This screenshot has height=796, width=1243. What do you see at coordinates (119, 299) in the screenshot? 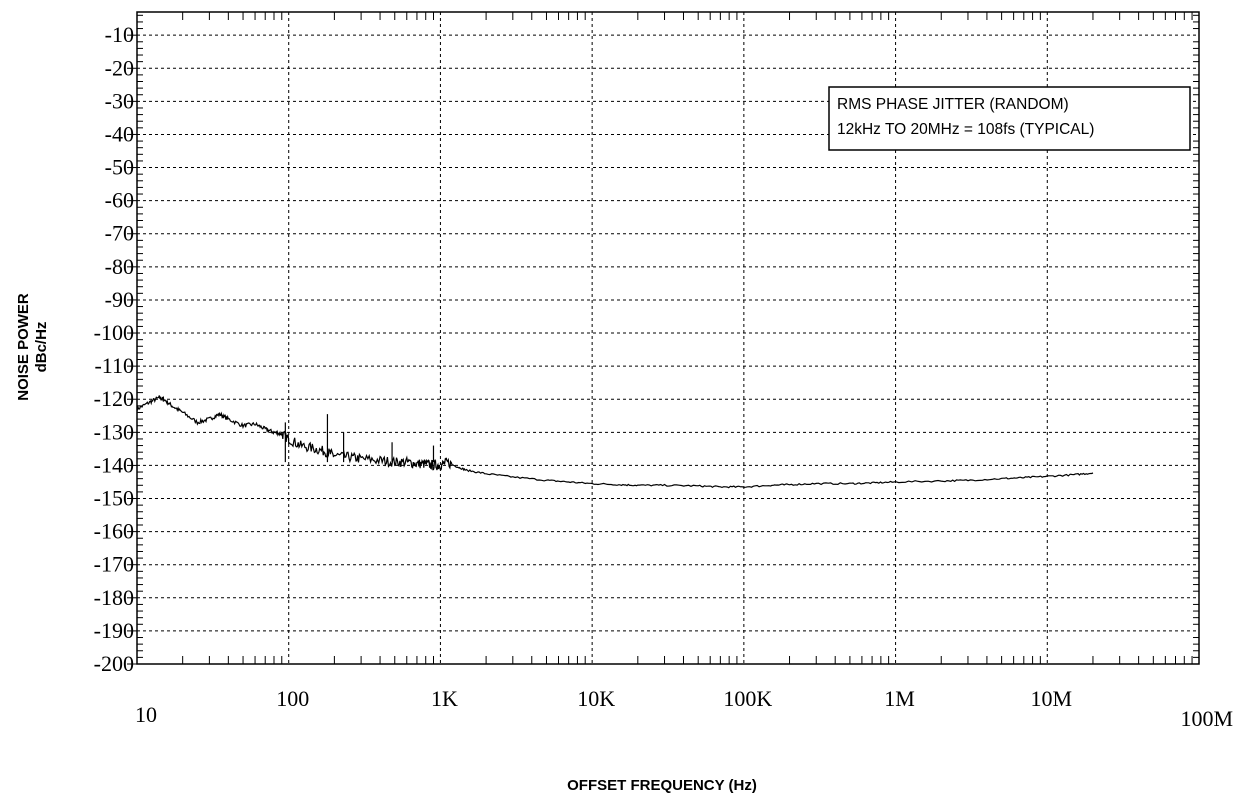
I see `y-tick-label: -90` at bounding box center [119, 299].